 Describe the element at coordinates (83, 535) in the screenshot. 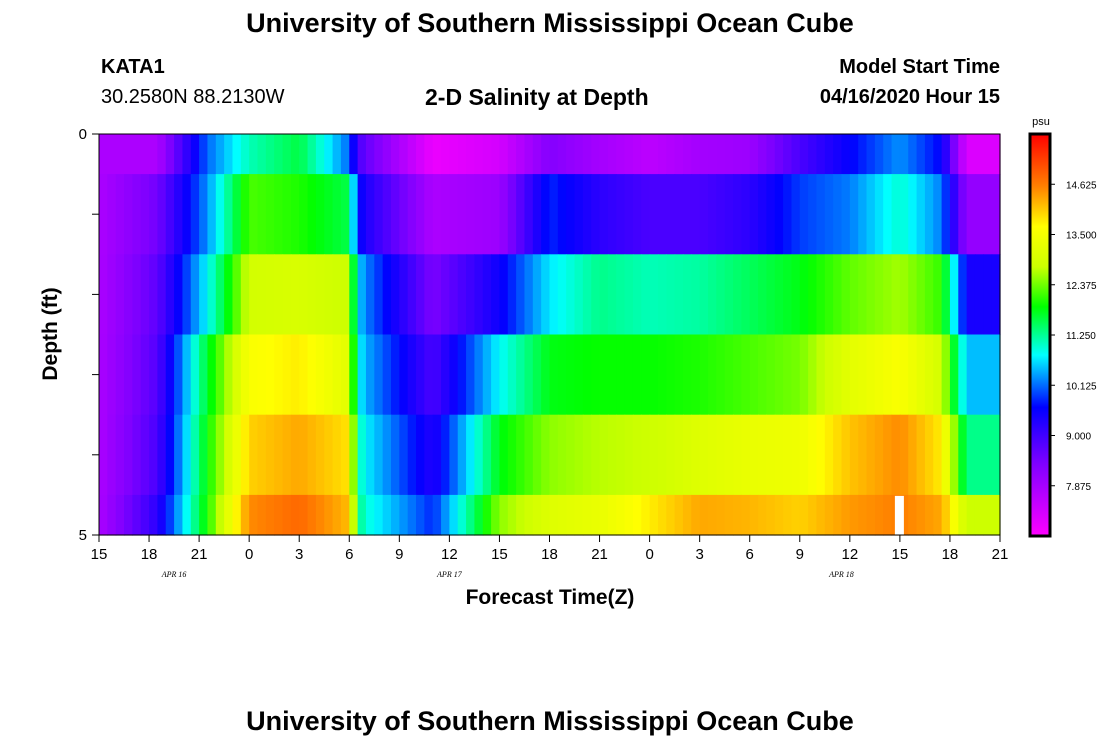

I see `y-tick-label: 5` at that location.